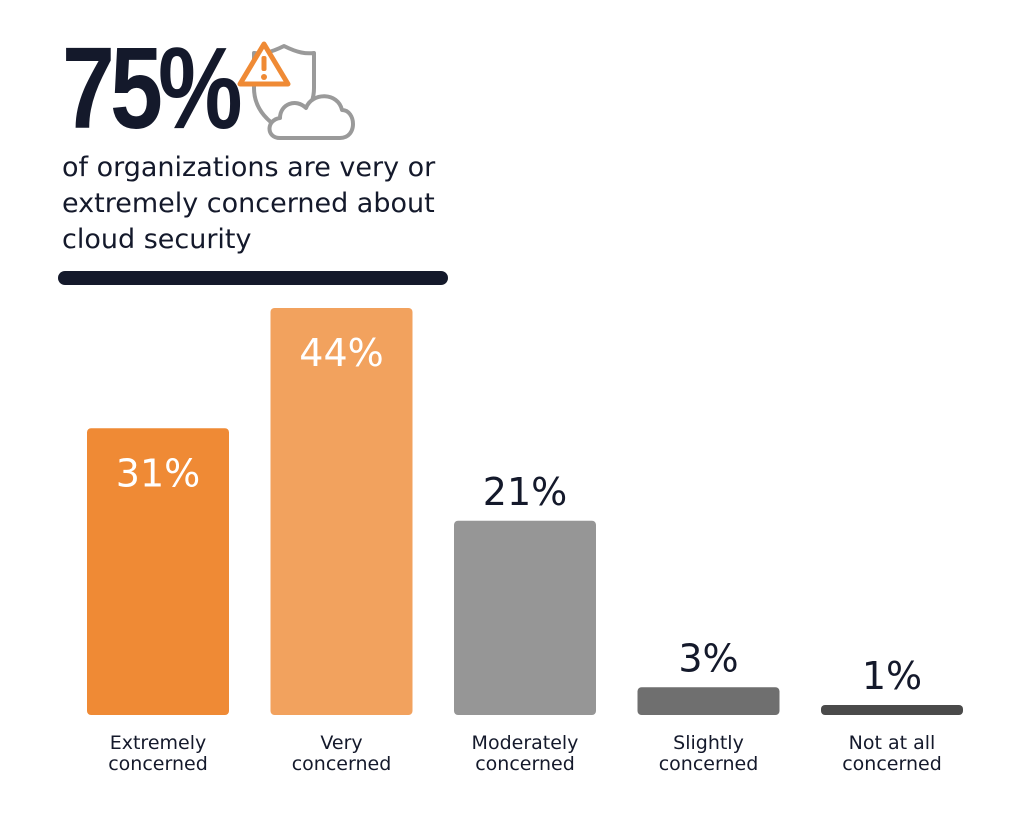 The width and height of the screenshot is (1024, 830). What do you see at coordinates (158, 473) in the screenshot?
I see `bar-value-label-0: 31%` at bounding box center [158, 473].